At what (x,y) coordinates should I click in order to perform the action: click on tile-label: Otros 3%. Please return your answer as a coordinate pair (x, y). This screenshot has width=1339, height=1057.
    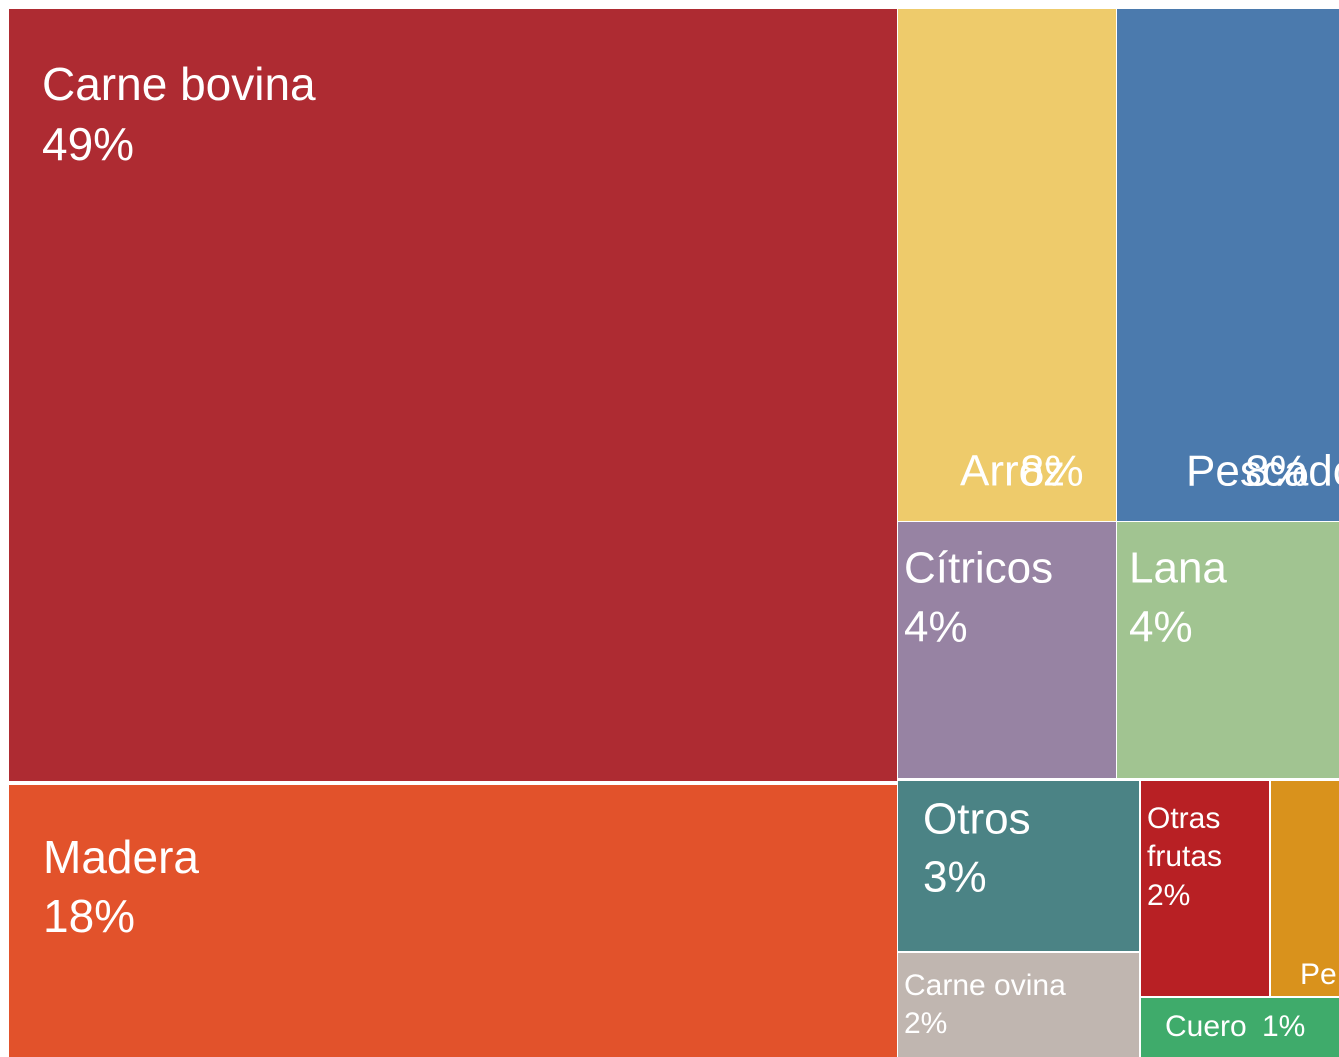
    Looking at the image, I should click on (977, 848).